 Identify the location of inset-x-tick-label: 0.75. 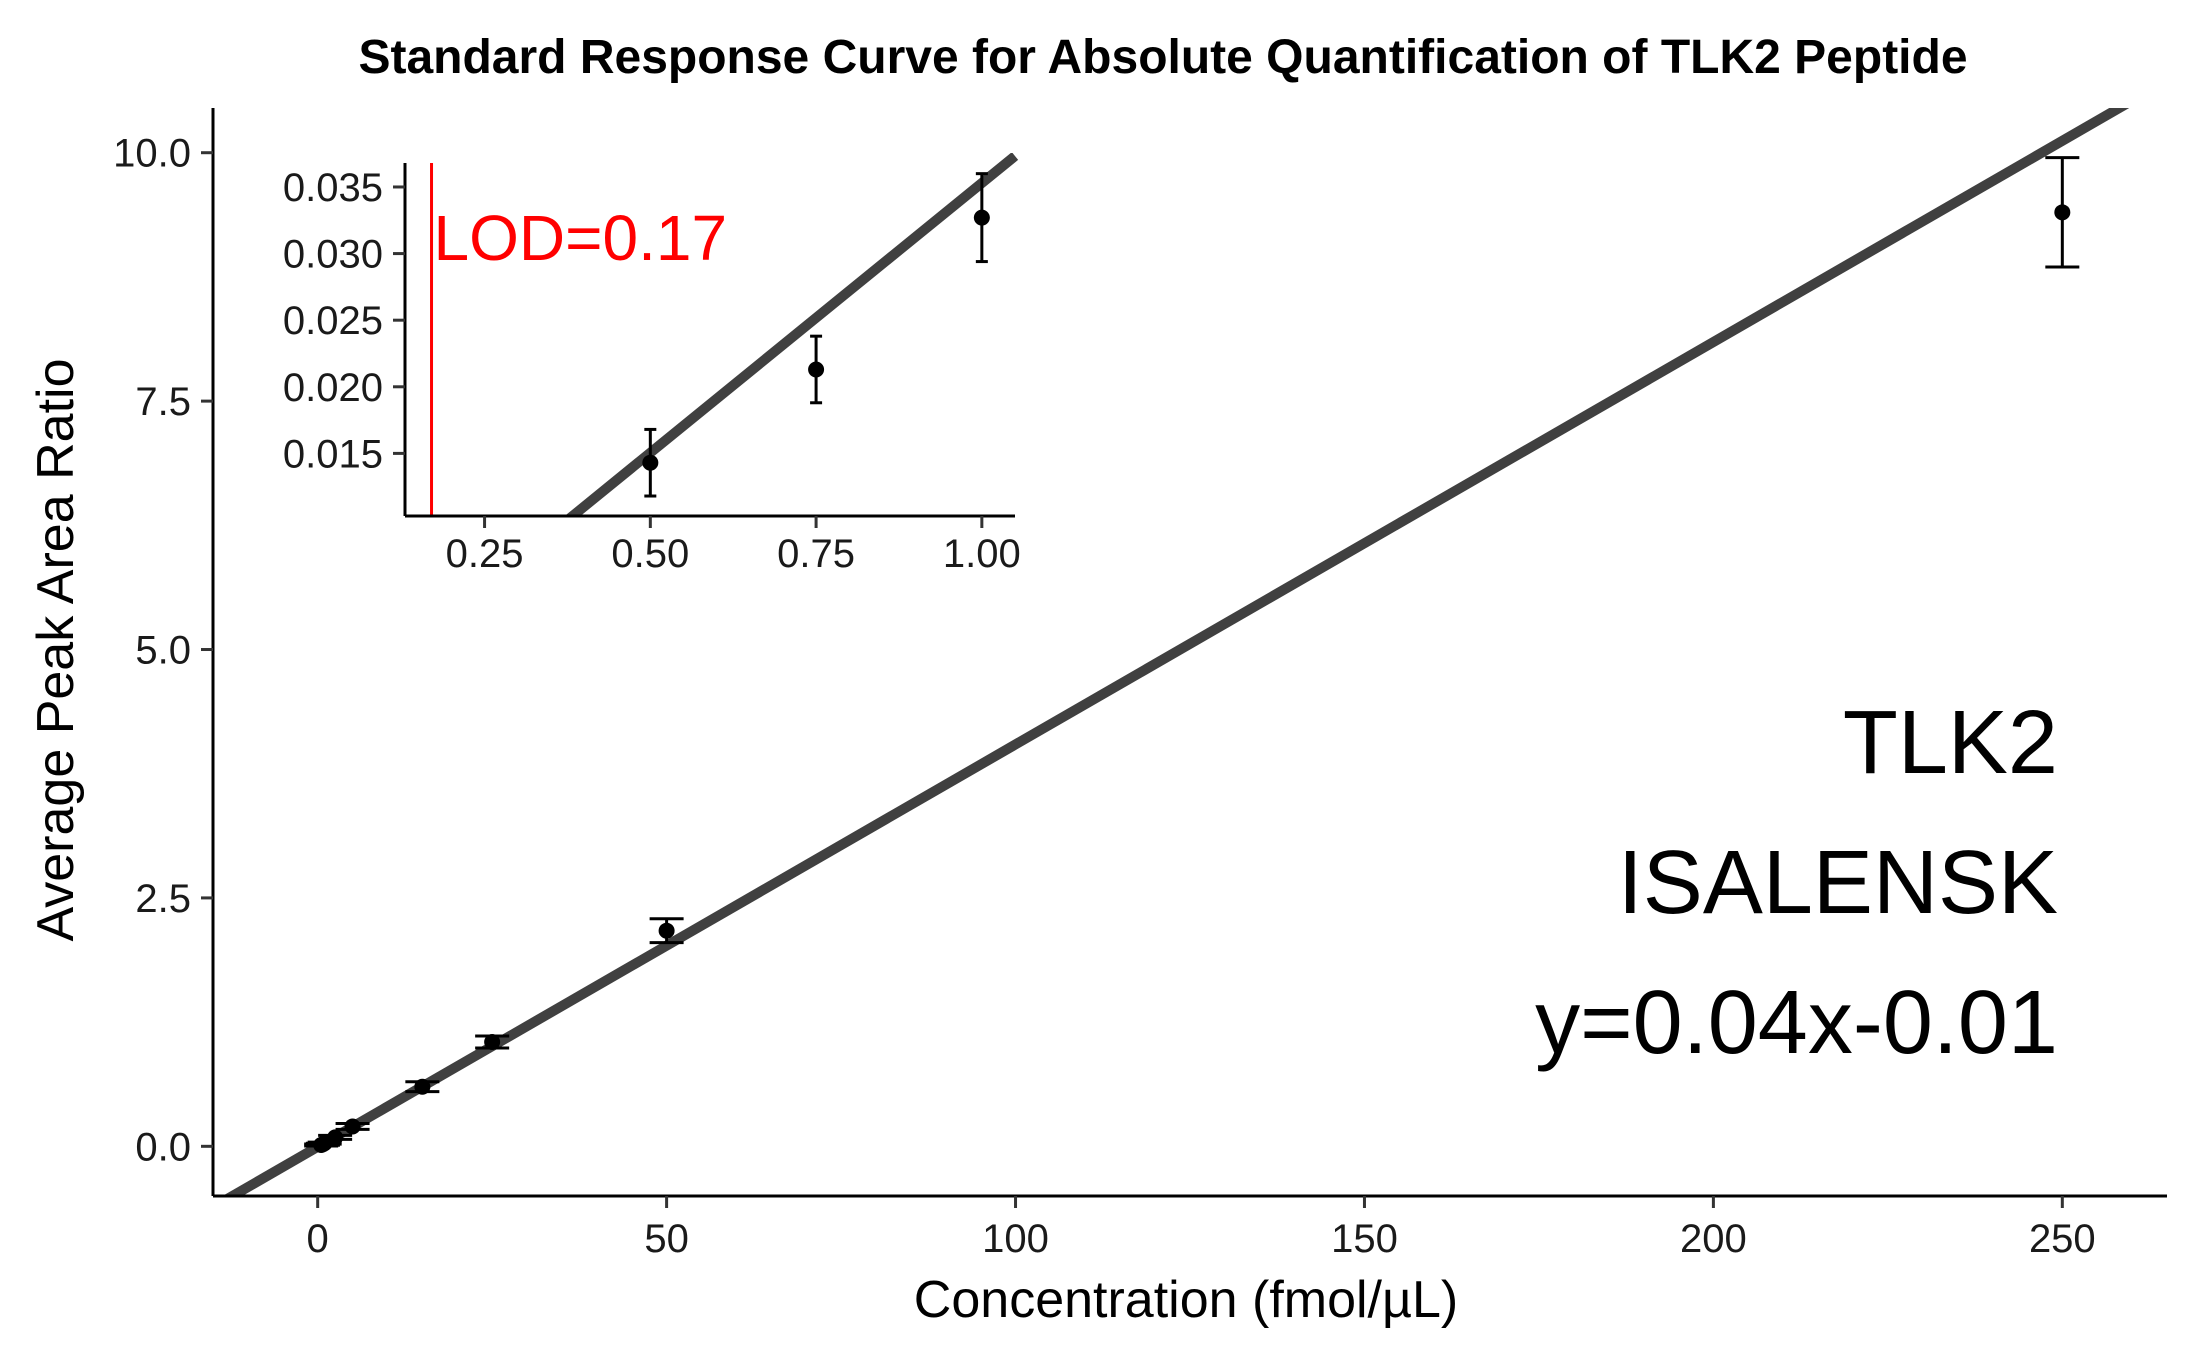
(816, 554).